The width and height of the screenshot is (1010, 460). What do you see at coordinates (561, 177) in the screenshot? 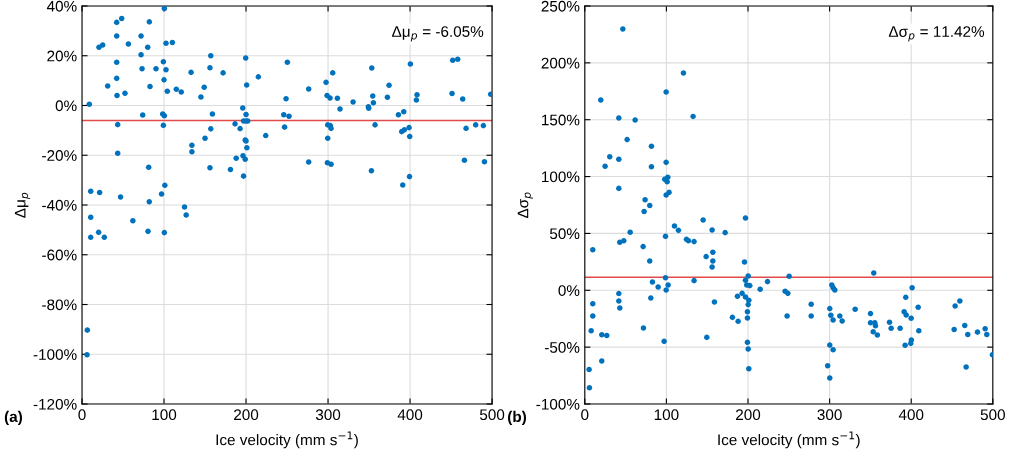
I see `y-tick-label: 100%` at bounding box center [561, 177].